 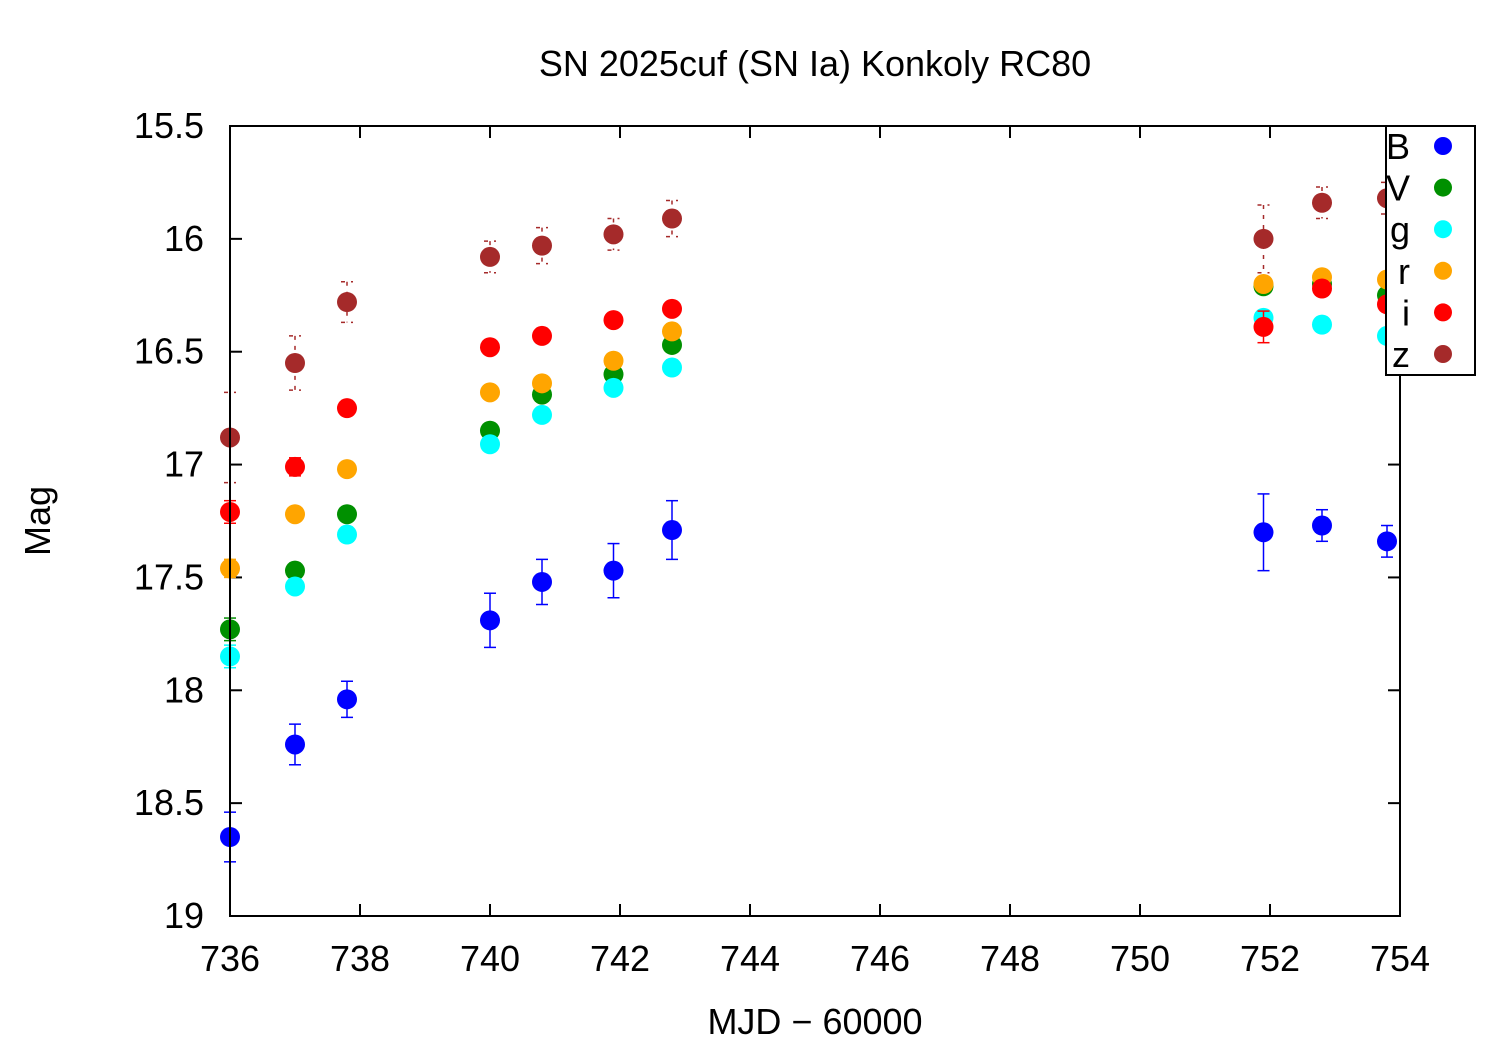 What do you see at coordinates (1140, 958) in the screenshot?
I see `x-tick-label: 750` at bounding box center [1140, 958].